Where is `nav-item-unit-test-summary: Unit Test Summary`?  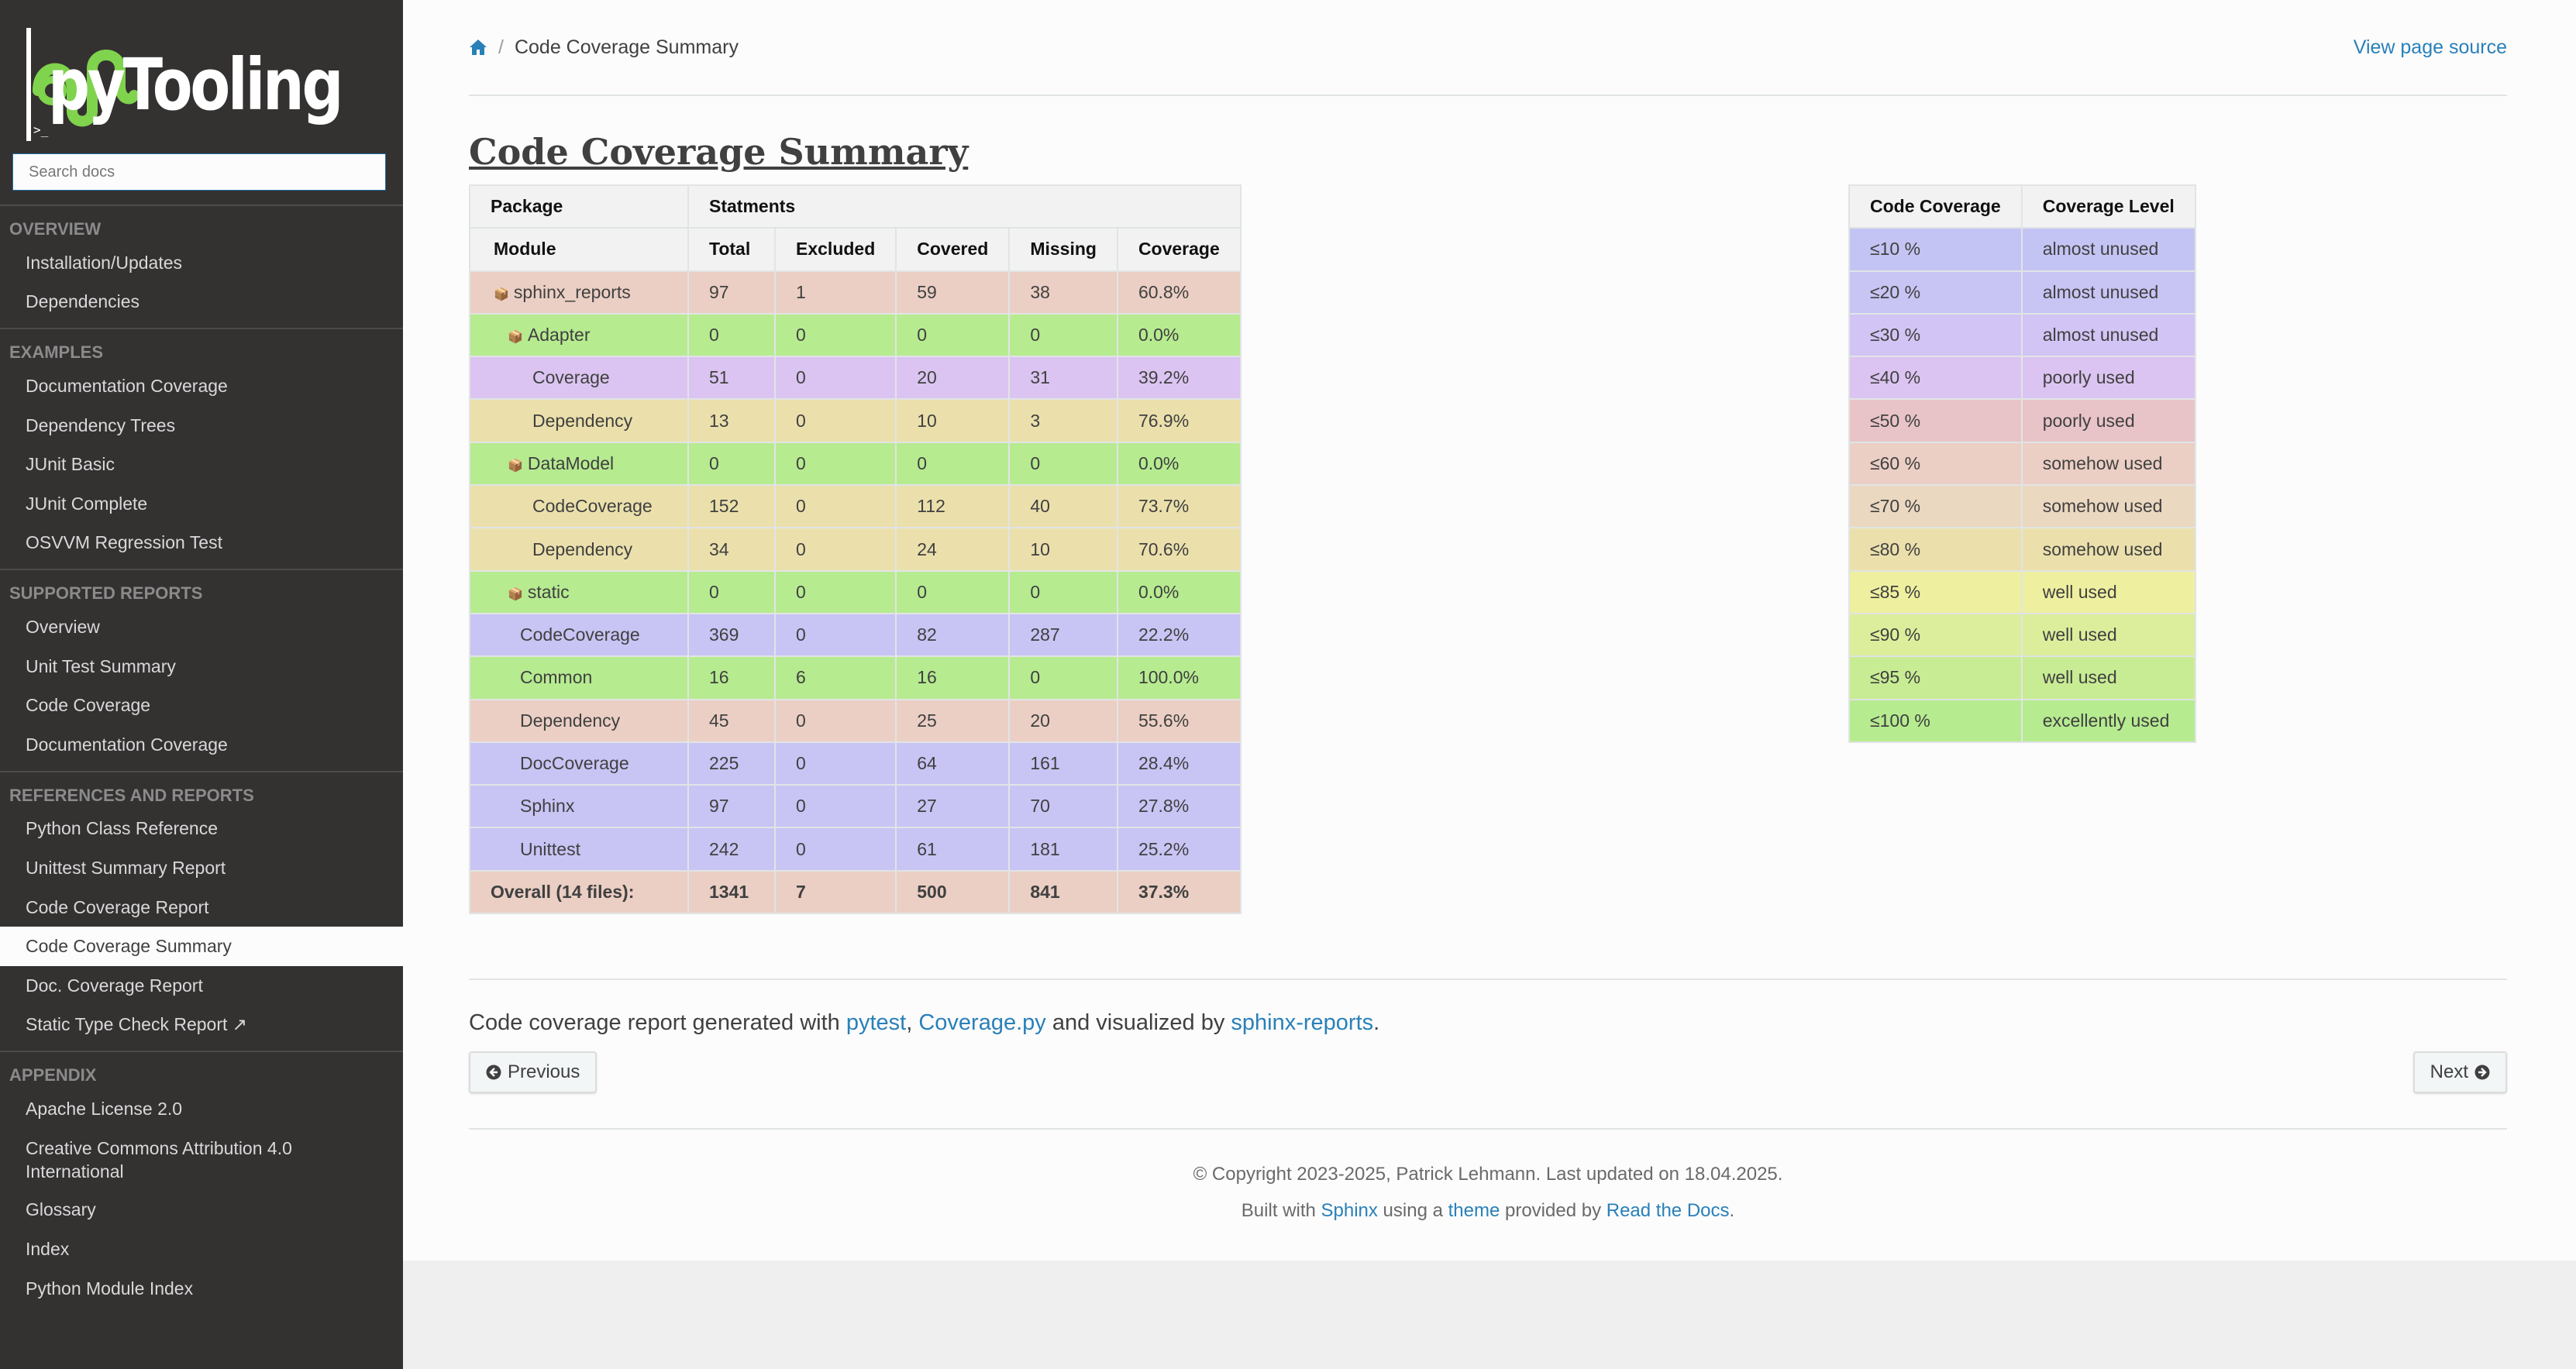
nav-item-unit-test-summary: Unit Test Summary is located at coordinates (101, 665).